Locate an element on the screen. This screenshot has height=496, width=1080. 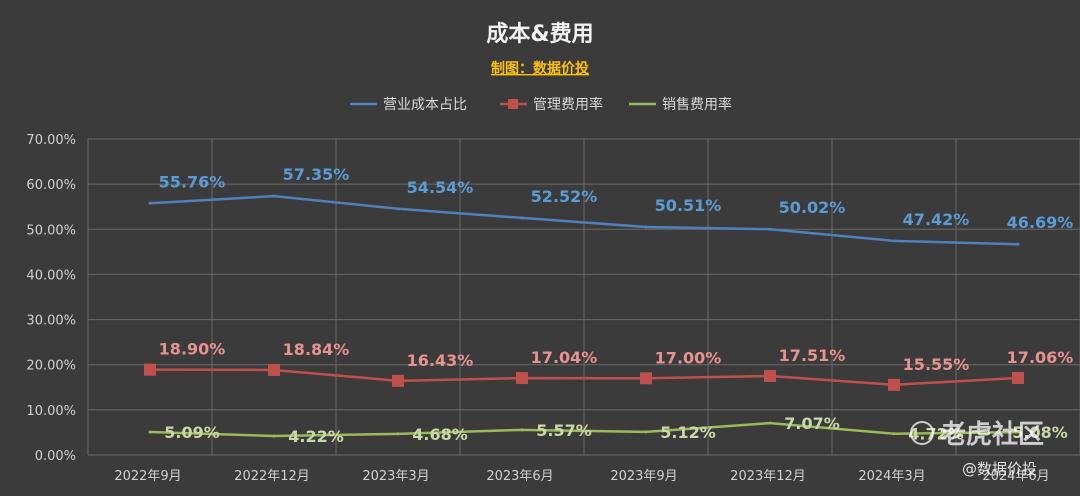
data-label-1: 18.90% is located at coordinates (192, 349).